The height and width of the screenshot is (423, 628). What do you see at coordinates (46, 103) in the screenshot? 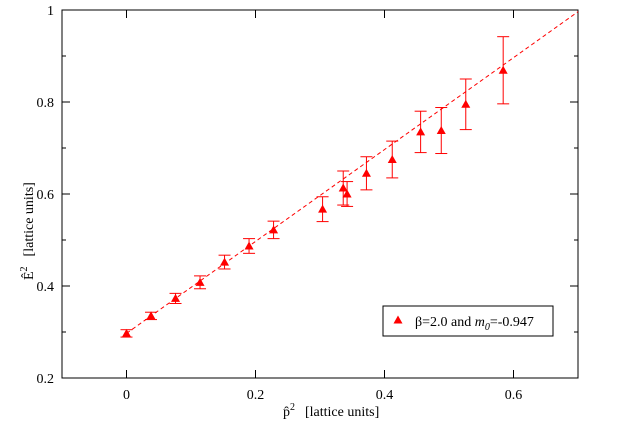
I see `y-tick-label: 0.8` at bounding box center [46, 103].